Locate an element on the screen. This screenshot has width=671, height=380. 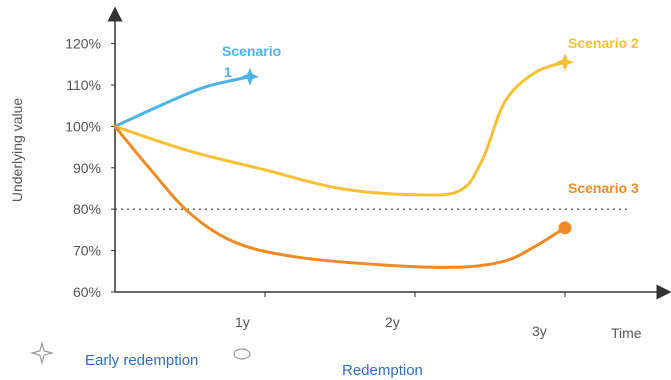
scenario-1-star-marker is located at coordinates (250, 76).